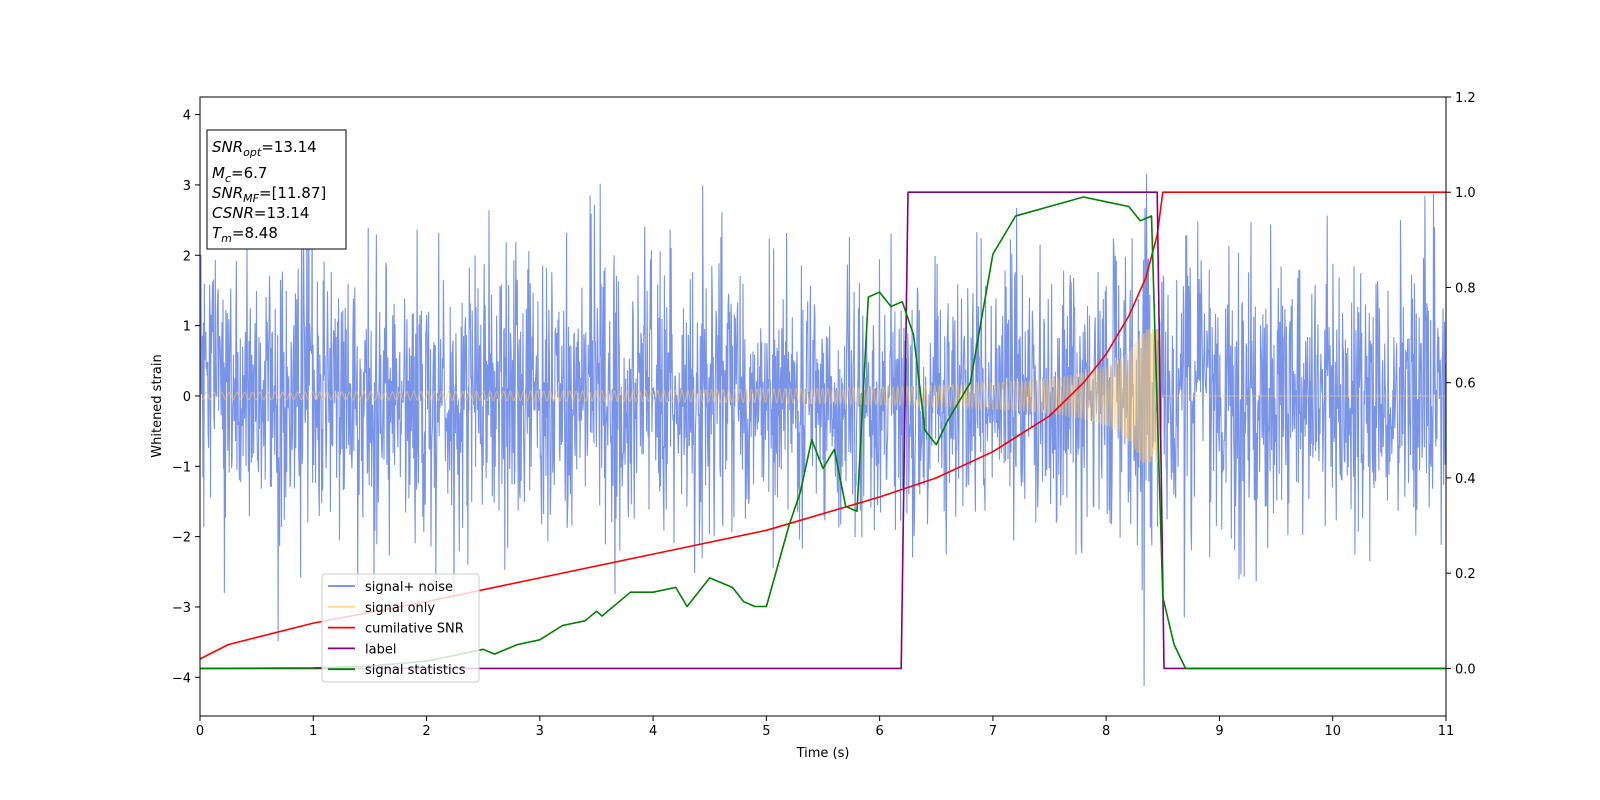 The image size is (1600, 800). Describe the element at coordinates (260, 213) in the screenshot. I see `info-csnr: CSNR=13.14` at that location.